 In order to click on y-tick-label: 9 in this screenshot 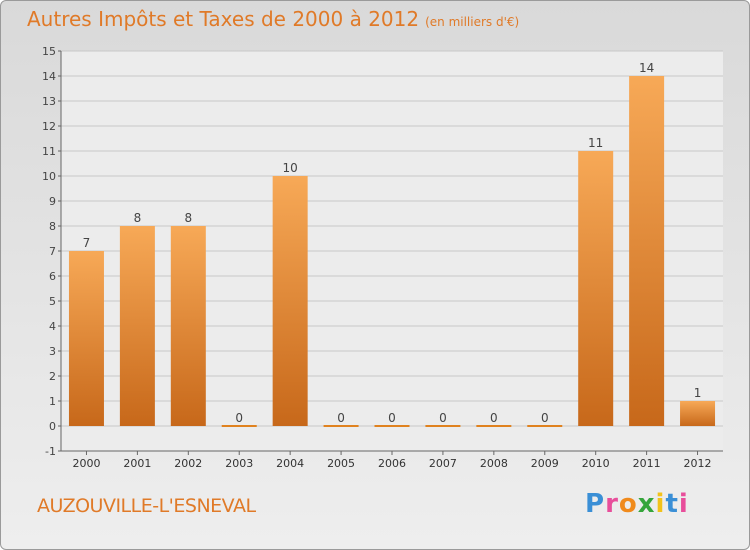, I will do `click(52, 201)`.